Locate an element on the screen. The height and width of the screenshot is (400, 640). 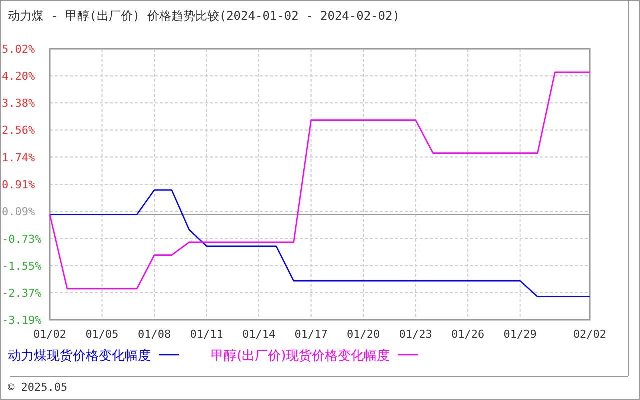
x-tick-label: 01/23 is located at coordinates (415, 334).